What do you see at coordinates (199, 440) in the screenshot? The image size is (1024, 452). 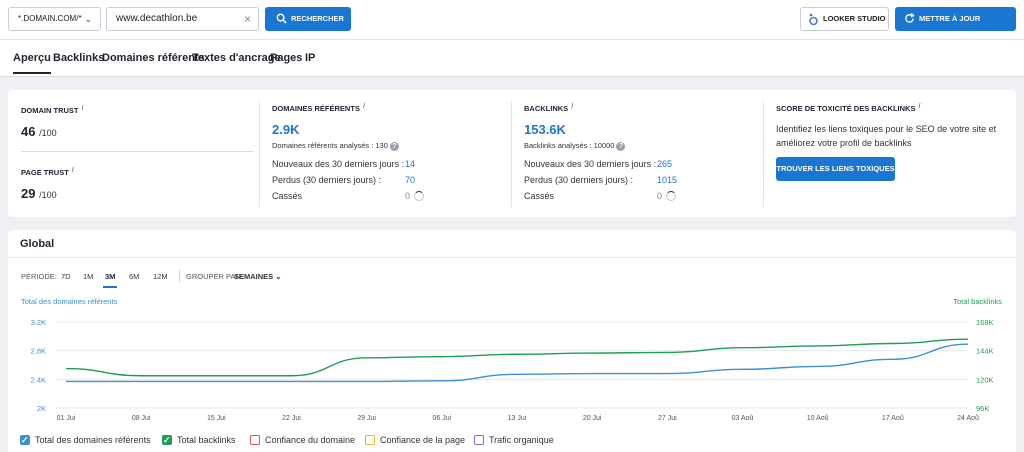 I see `legend-item-backlinks: Total backlinks` at bounding box center [199, 440].